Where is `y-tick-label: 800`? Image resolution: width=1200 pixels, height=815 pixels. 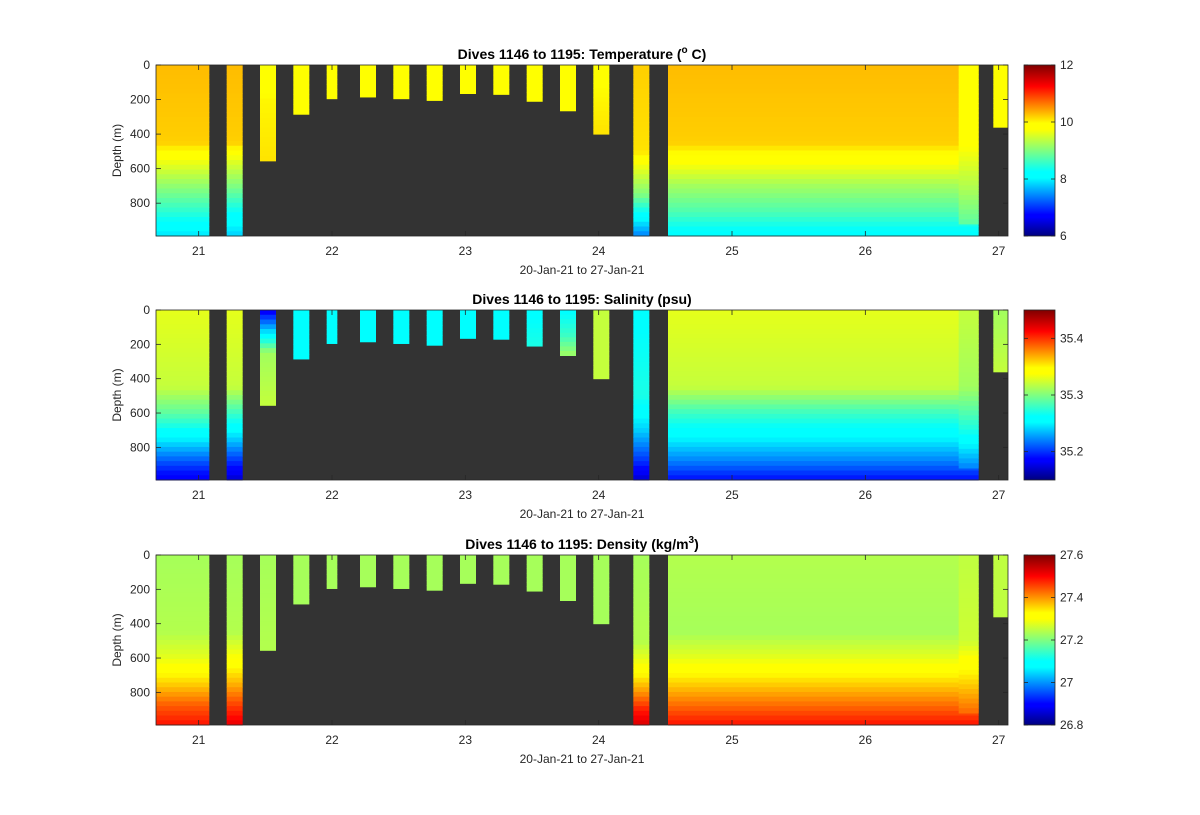 y-tick-label: 800 is located at coordinates (140, 692).